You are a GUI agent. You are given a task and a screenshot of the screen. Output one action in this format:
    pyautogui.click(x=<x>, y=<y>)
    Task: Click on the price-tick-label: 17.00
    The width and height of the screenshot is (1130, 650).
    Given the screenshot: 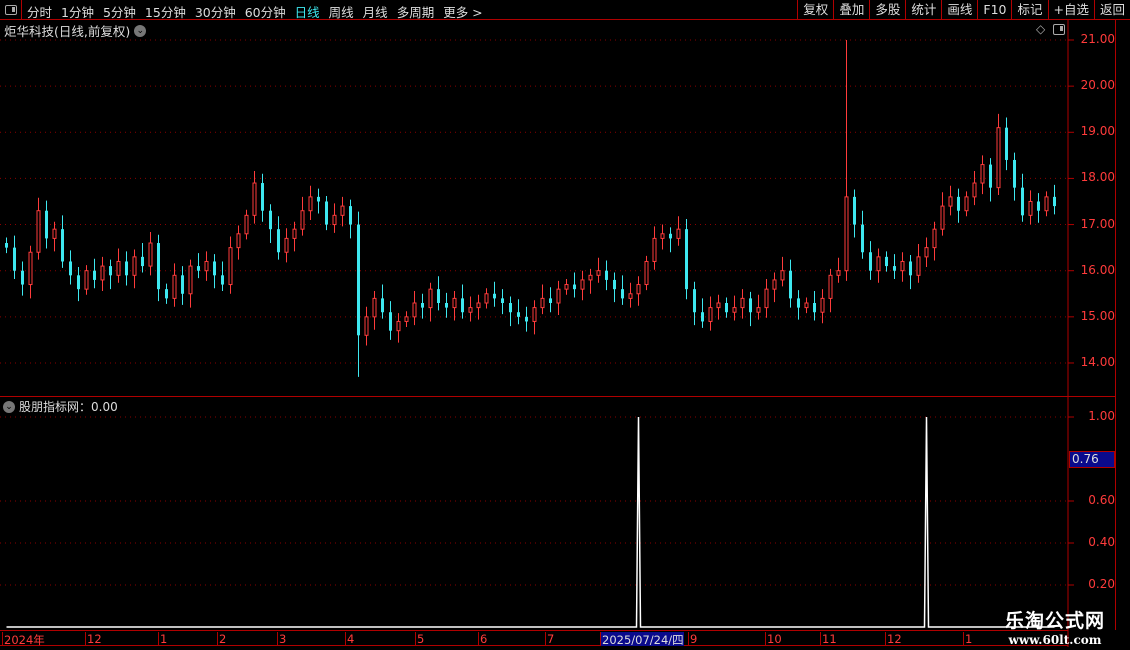 What is the action you would take?
    pyautogui.click(x=1097, y=223)
    